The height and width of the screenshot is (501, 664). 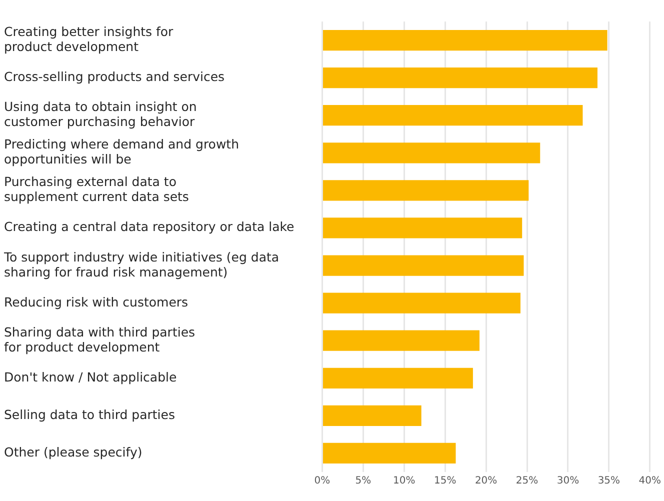 I want to click on y-tick-label: Purchasing external data to supplement current data sets, so click(x=96, y=189).